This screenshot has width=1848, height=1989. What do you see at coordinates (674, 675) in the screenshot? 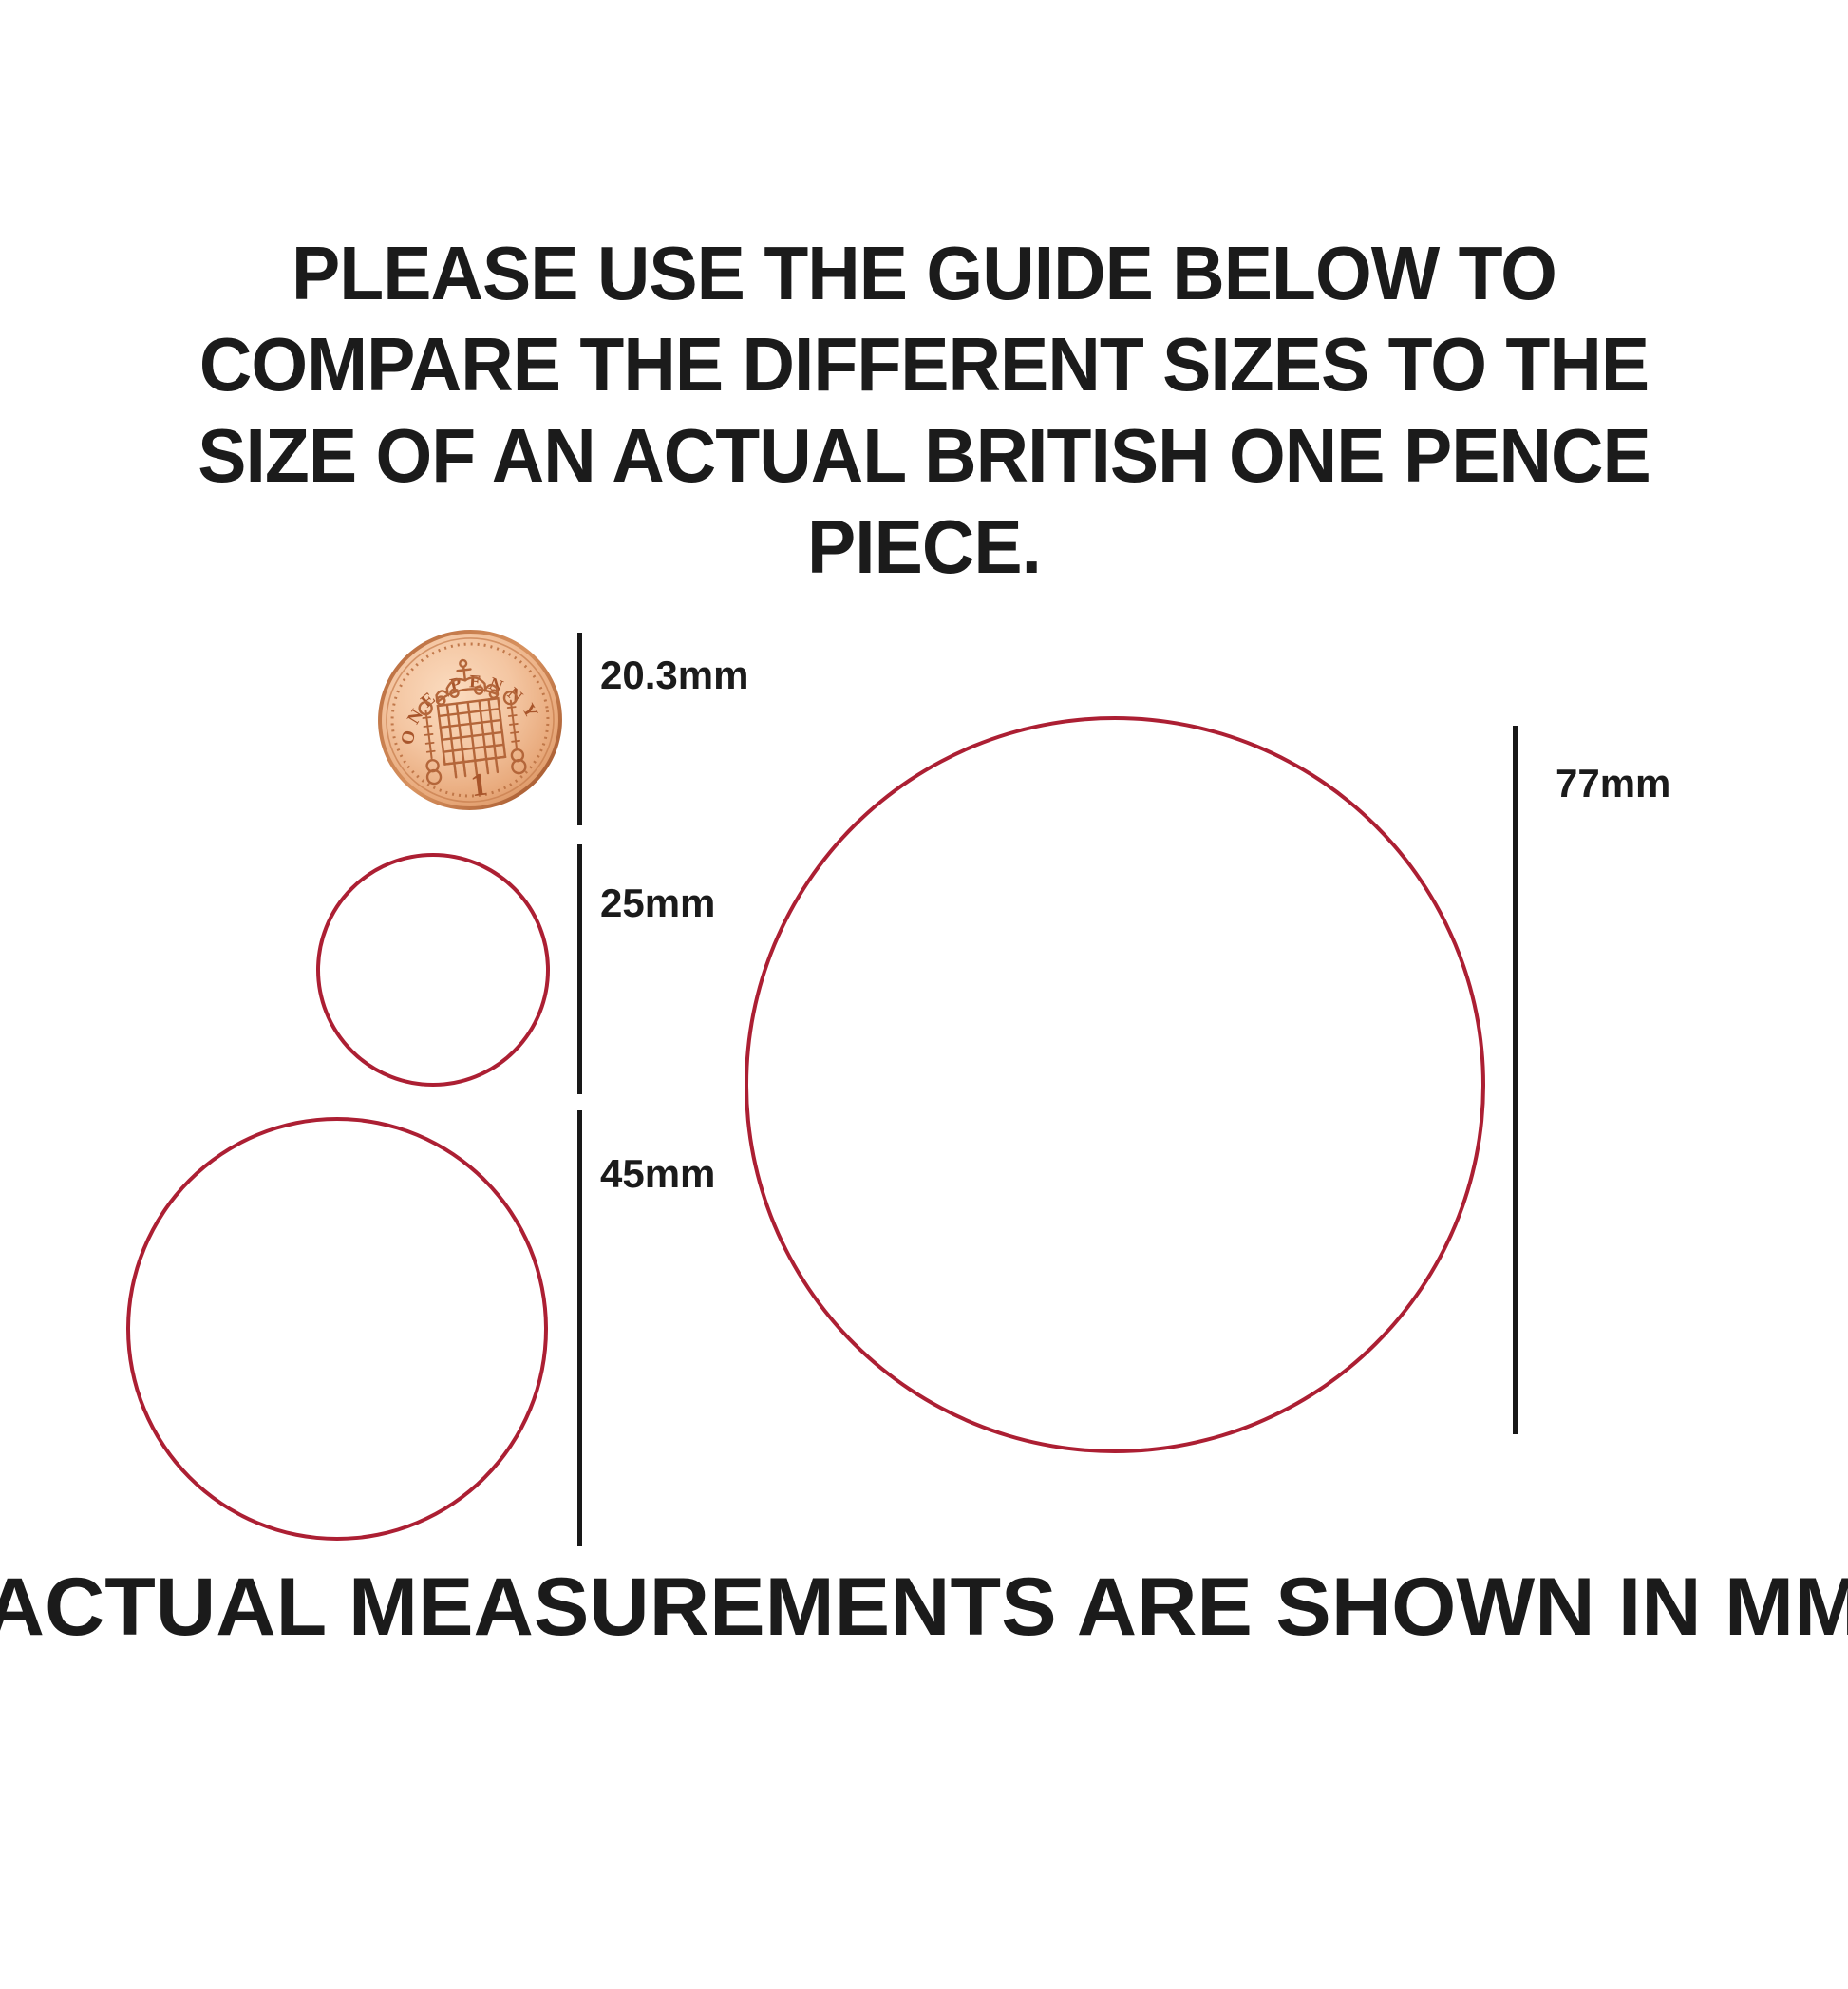
I see `dimension-label-20-3mm: 20.3mm` at bounding box center [674, 675].